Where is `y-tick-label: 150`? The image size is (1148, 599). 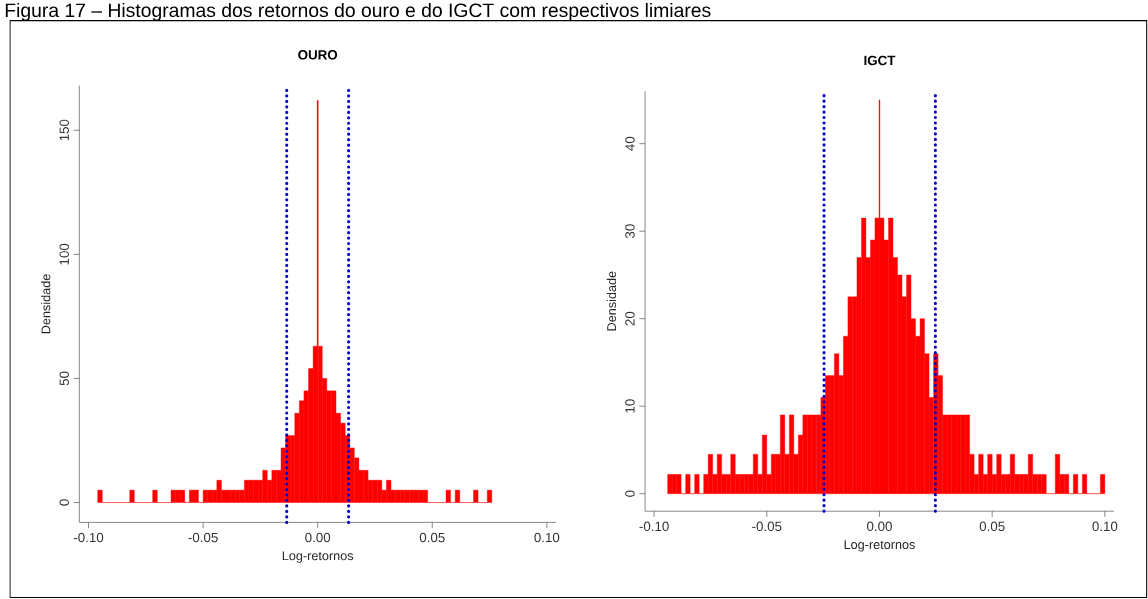 y-tick-label: 150 is located at coordinates (64, 130).